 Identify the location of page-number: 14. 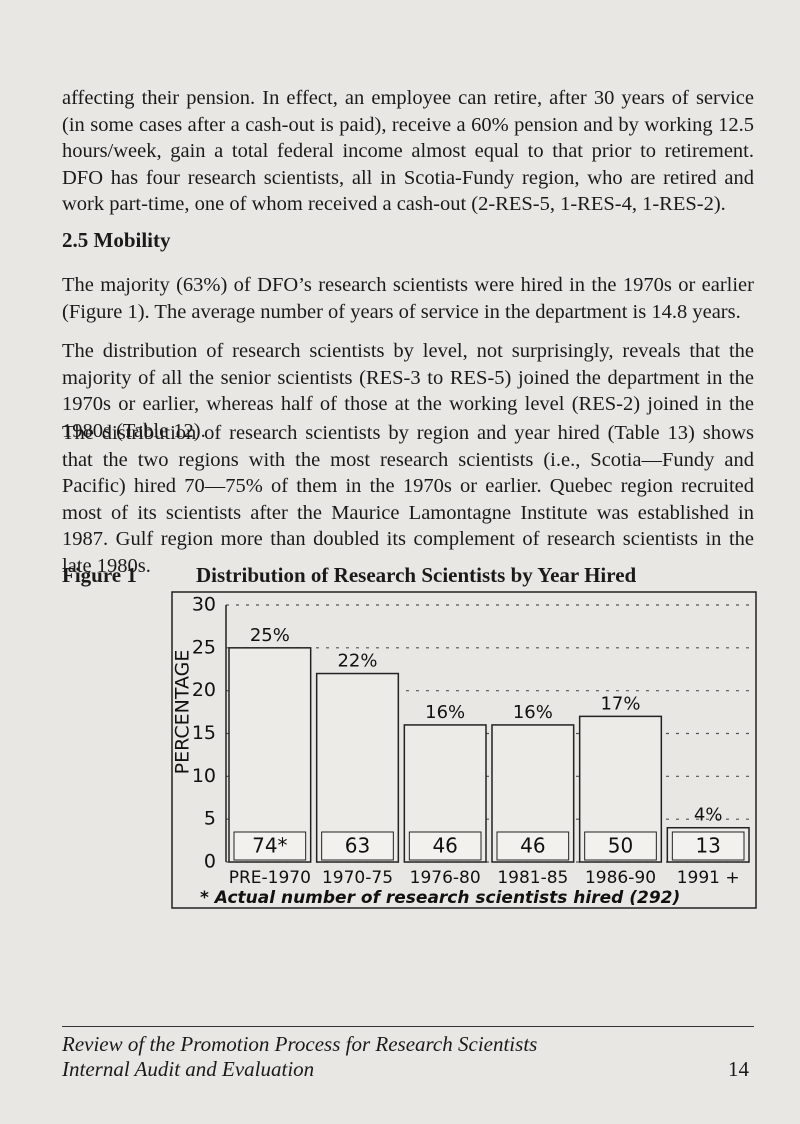
(738, 1069).